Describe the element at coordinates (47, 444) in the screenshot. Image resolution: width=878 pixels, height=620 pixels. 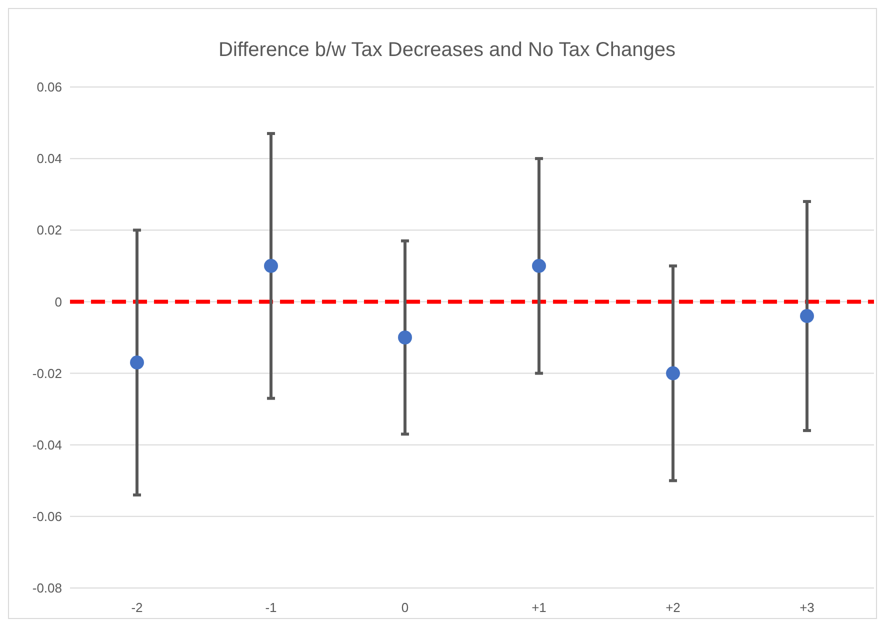
I see `y-tick-label: -0.04` at that location.